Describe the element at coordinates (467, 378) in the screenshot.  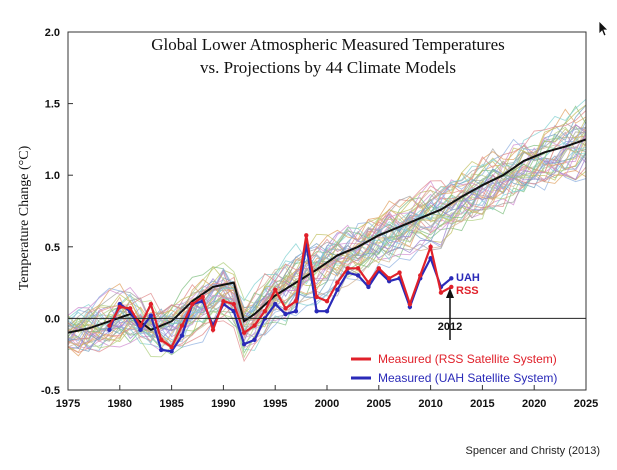
I see `legend-label-uah: Measured (UAH Satellite System)` at that location.